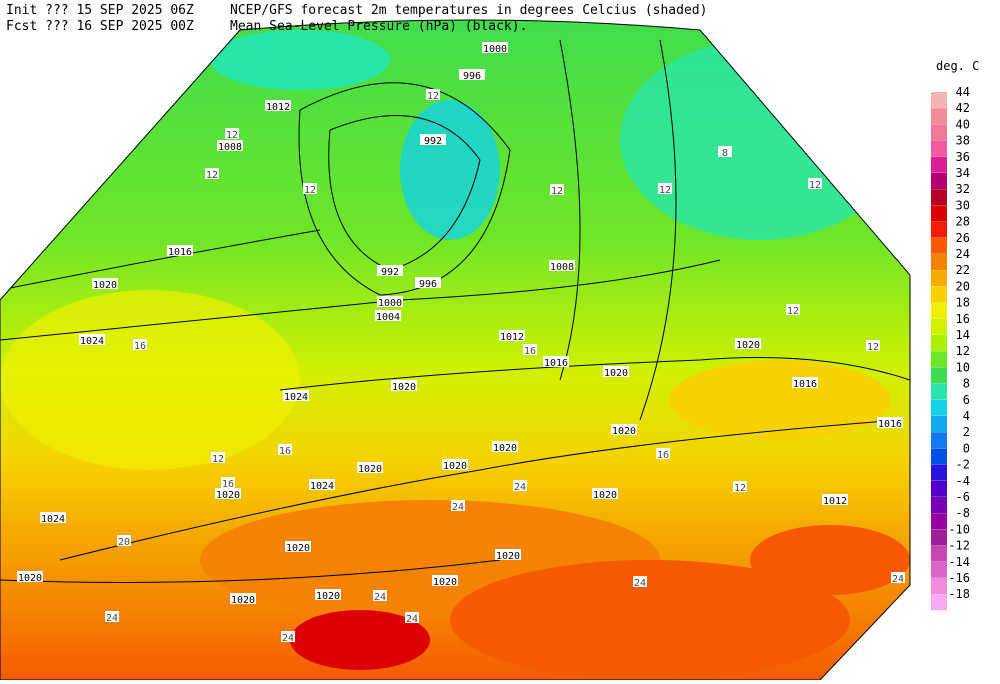 This screenshot has width=1000, height=684. What do you see at coordinates (963, 335) in the screenshot?
I see `legend-label: 14` at bounding box center [963, 335].